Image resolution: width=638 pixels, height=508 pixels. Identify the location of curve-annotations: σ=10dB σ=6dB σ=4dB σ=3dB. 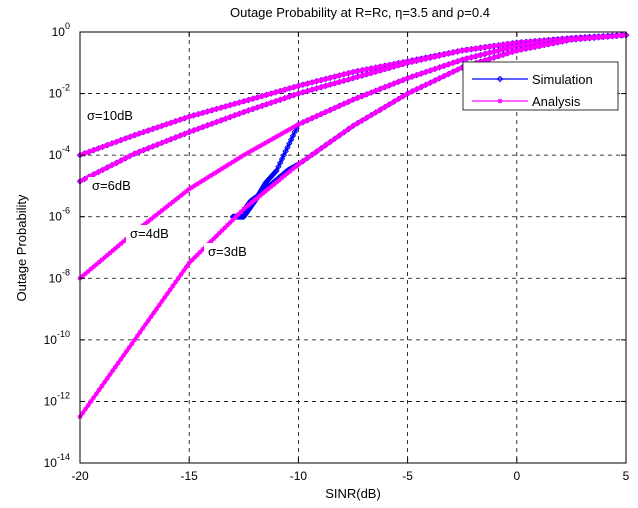
(168, 184).